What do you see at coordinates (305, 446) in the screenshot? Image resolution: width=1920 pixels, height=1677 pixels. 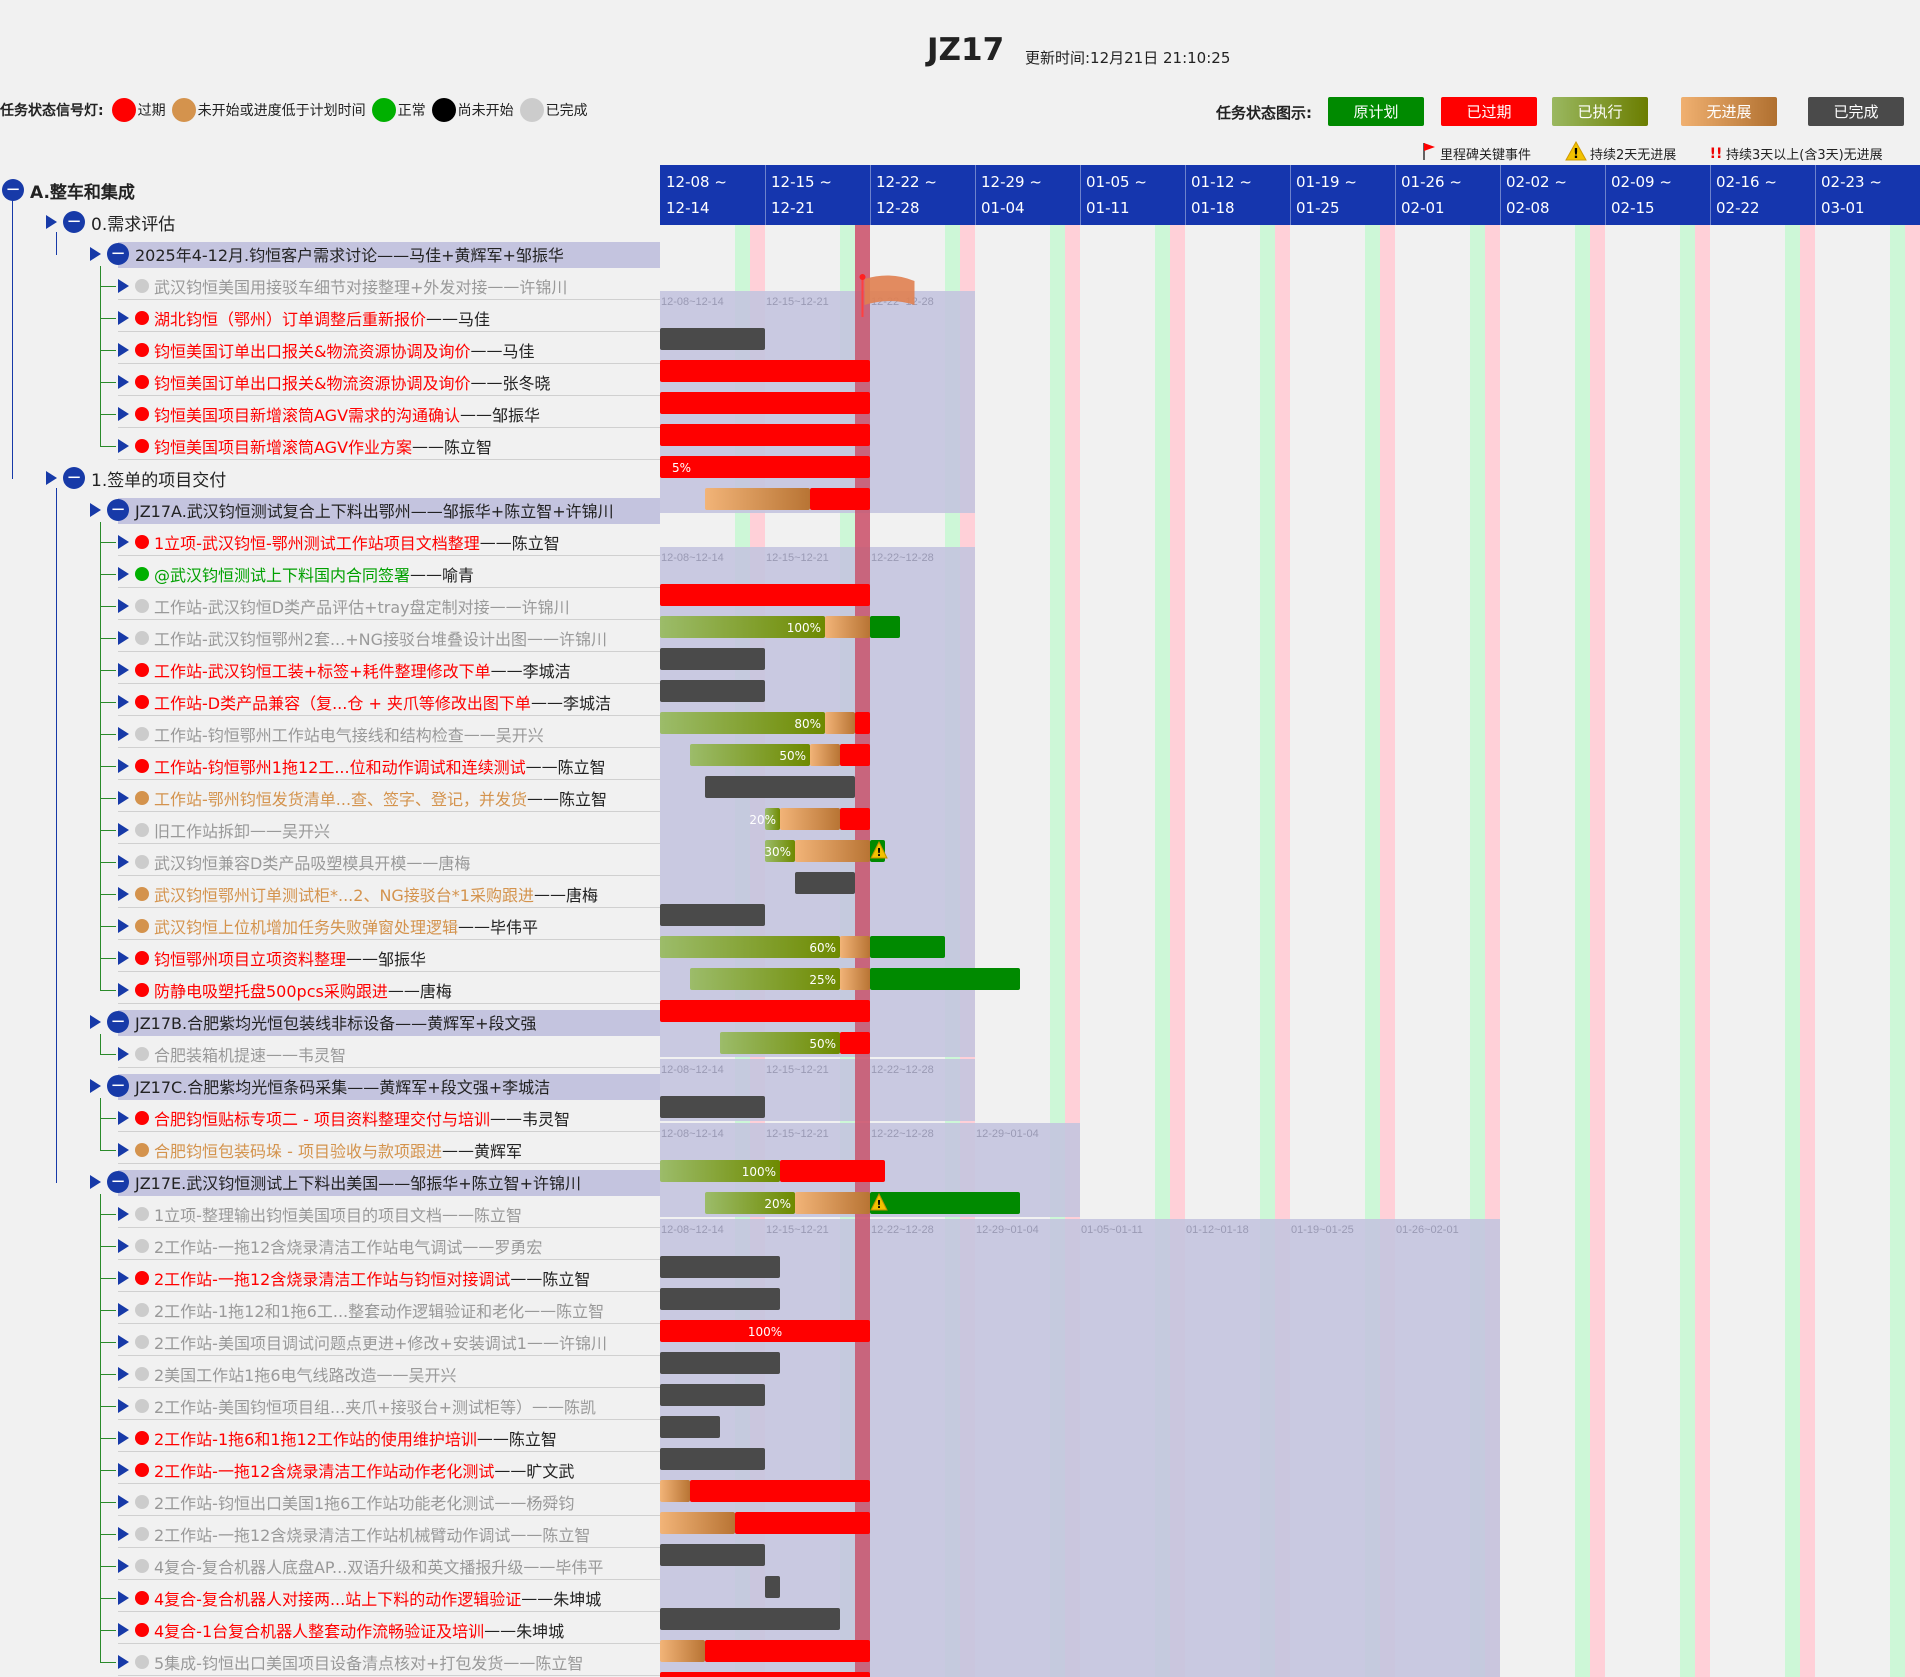 I see `task-row: 钧恒美国项目新增滚筒AGV作业方案 —— 陈立智` at bounding box center [305, 446].